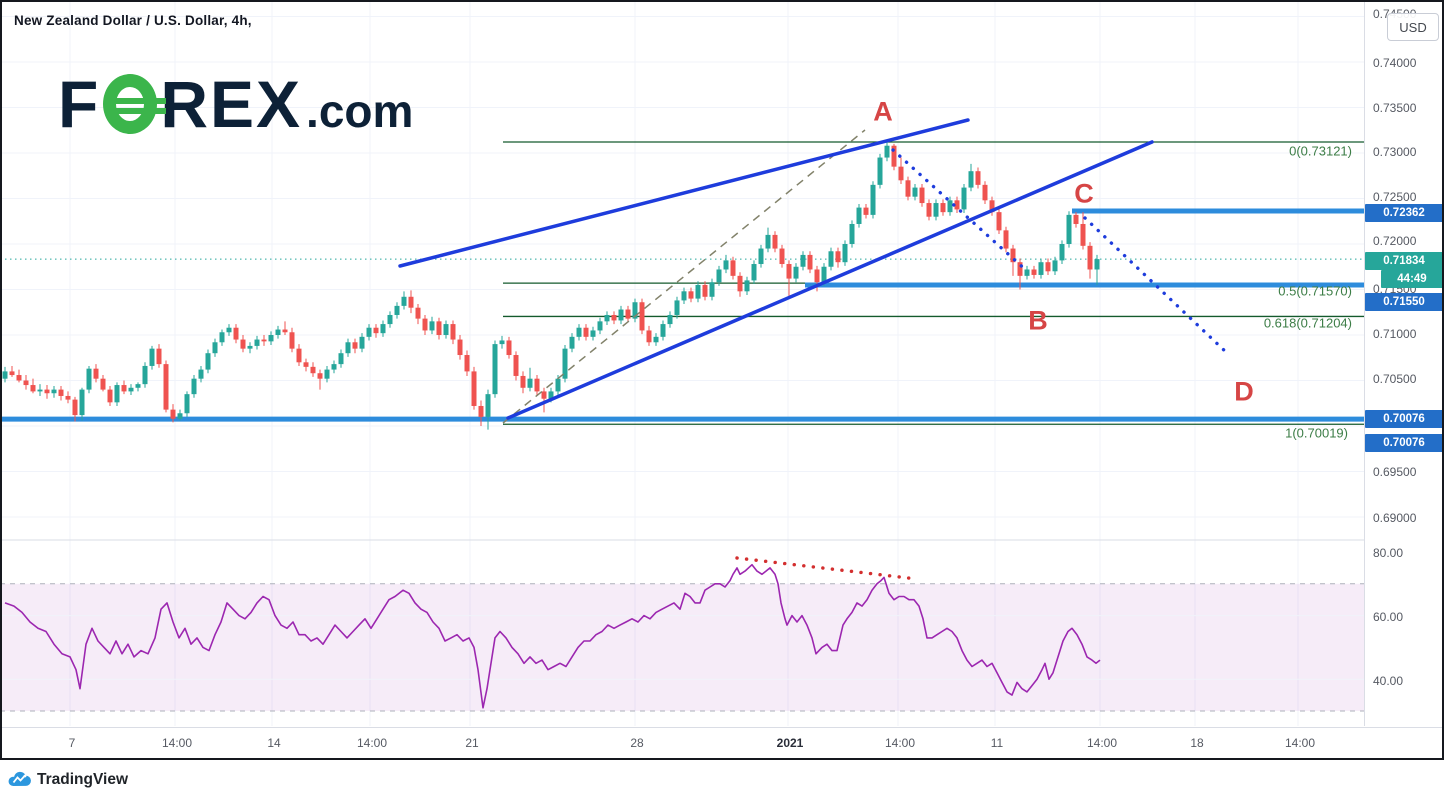  What do you see at coordinates (1395, 518) in the screenshot?
I see `price-axis-tick: 0.69000` at bounding box center [1395, 518].